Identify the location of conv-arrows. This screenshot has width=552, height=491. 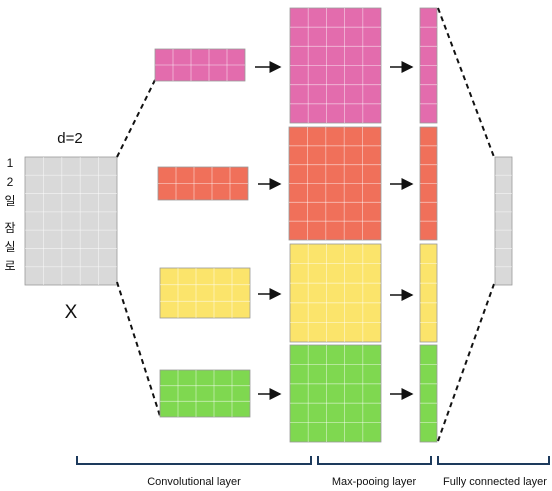
(268, 230).